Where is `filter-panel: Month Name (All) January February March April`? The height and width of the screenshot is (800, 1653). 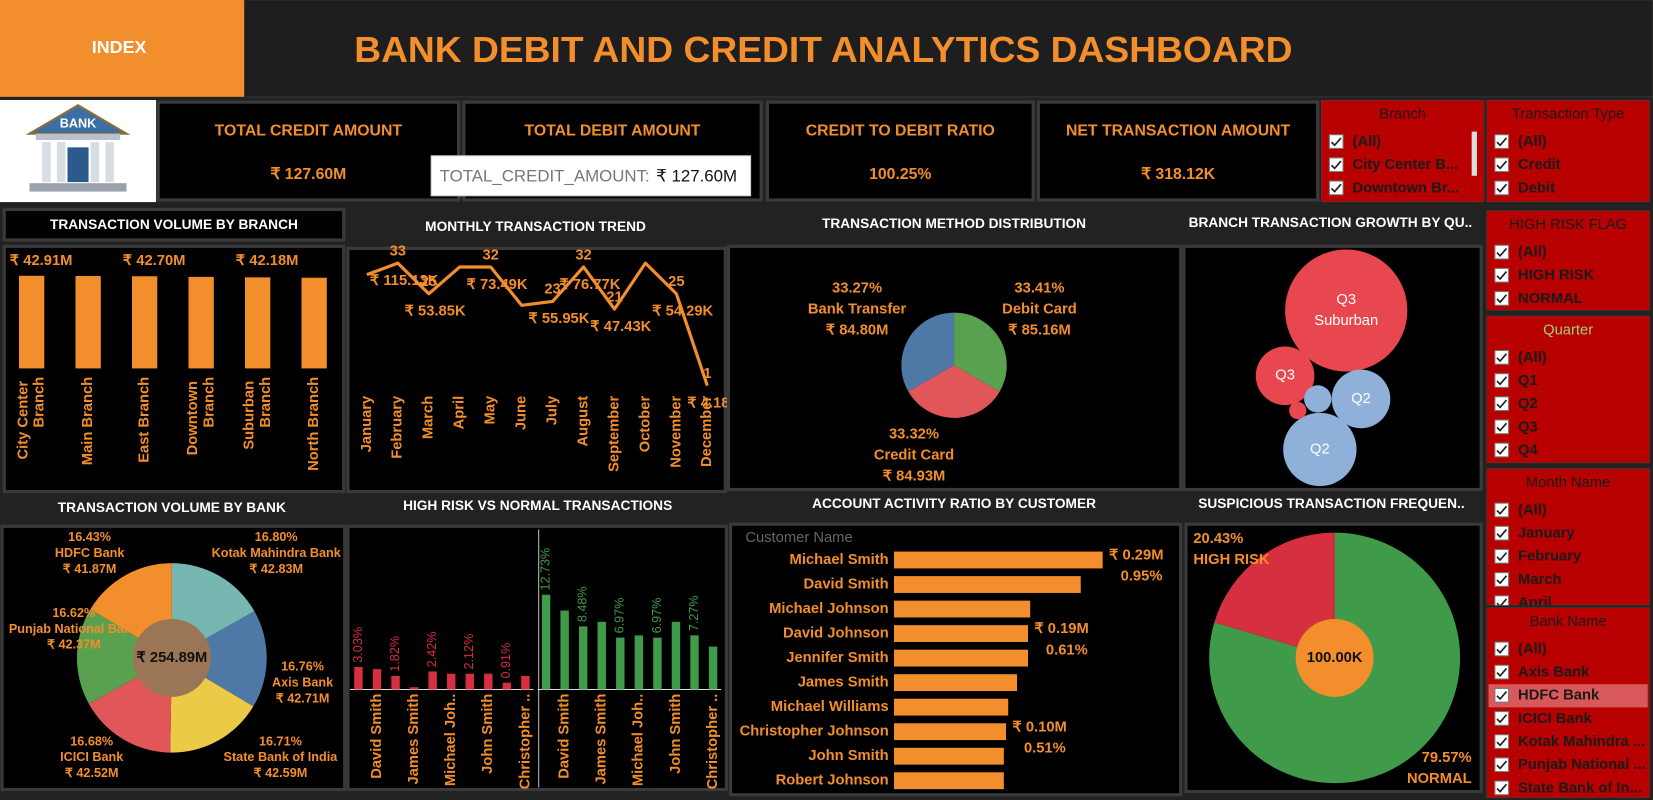 filter-panel: Month Name (All) January February March April is located at coordinates (1568, 539).